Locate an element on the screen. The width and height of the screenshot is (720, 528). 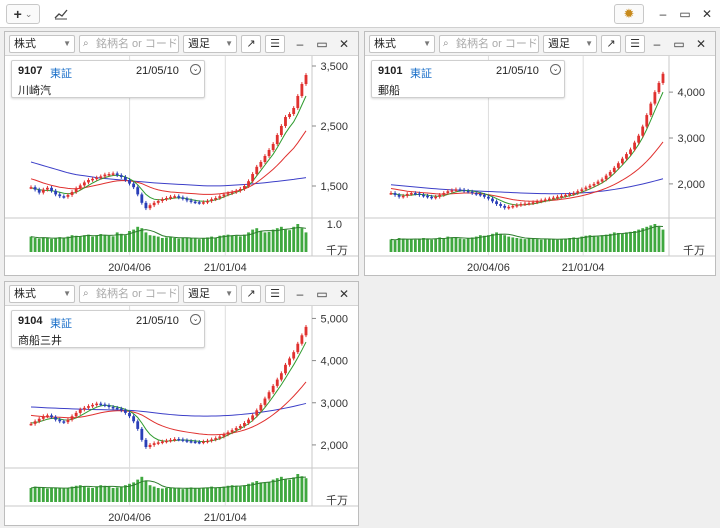
gear-icon: ✹ is located at coordinates (629, 13).